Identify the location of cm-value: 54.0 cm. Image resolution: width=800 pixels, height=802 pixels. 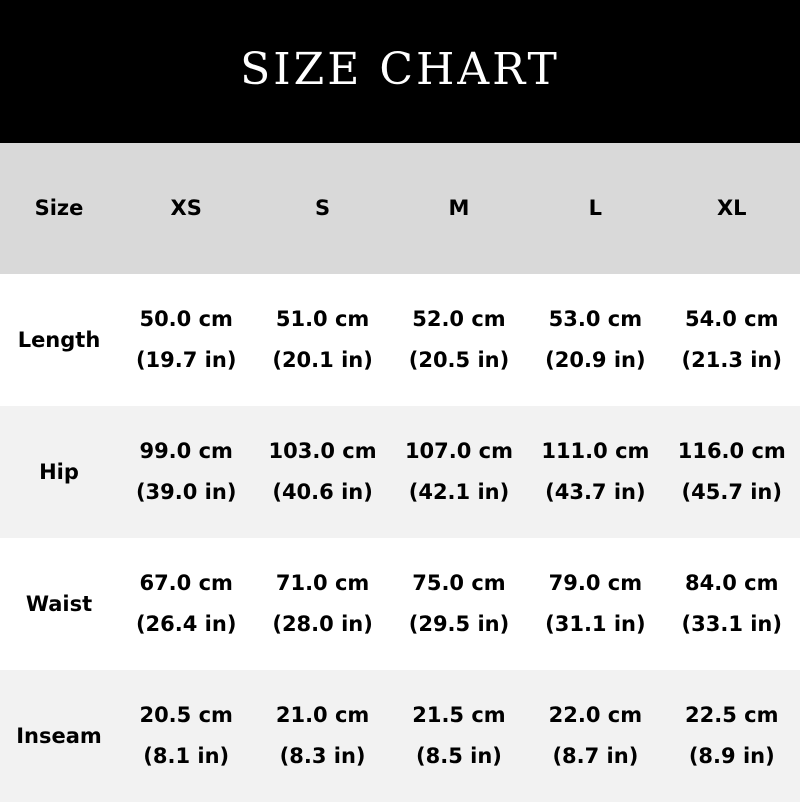
(732, 319).